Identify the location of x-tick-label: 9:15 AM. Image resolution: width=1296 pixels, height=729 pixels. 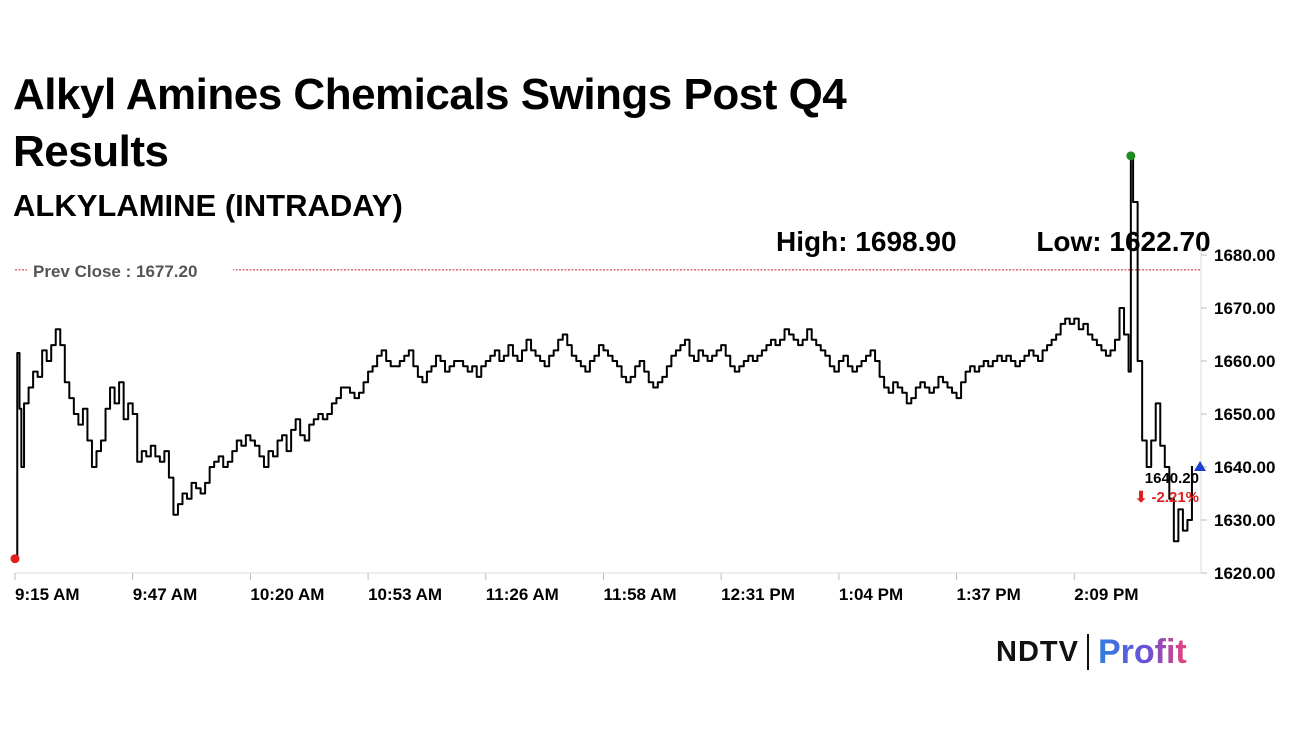
(47, 594).